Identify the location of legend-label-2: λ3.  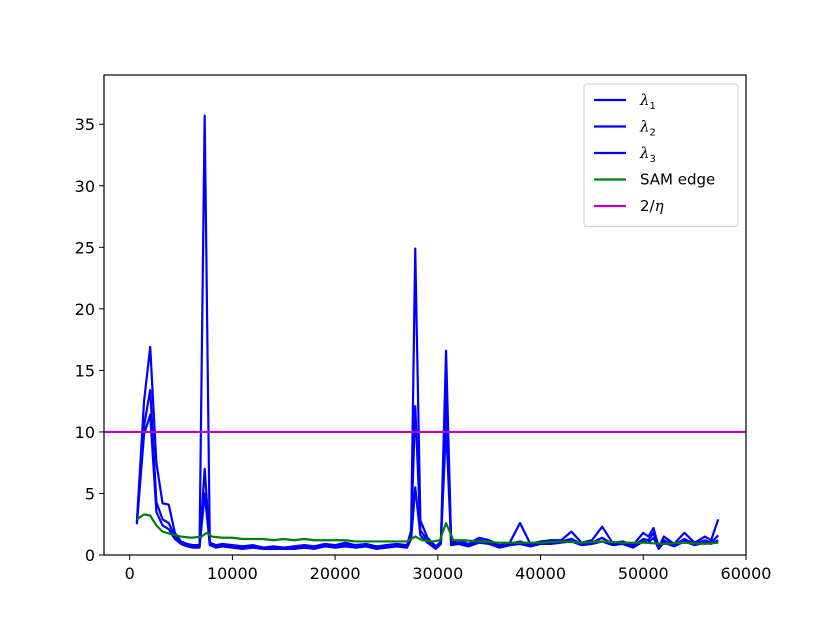
(647, 154).